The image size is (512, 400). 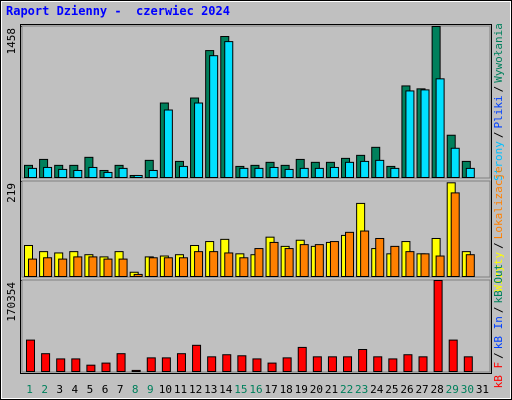 I want to click on x-tick-label: 3, so click(x=59, y=389).